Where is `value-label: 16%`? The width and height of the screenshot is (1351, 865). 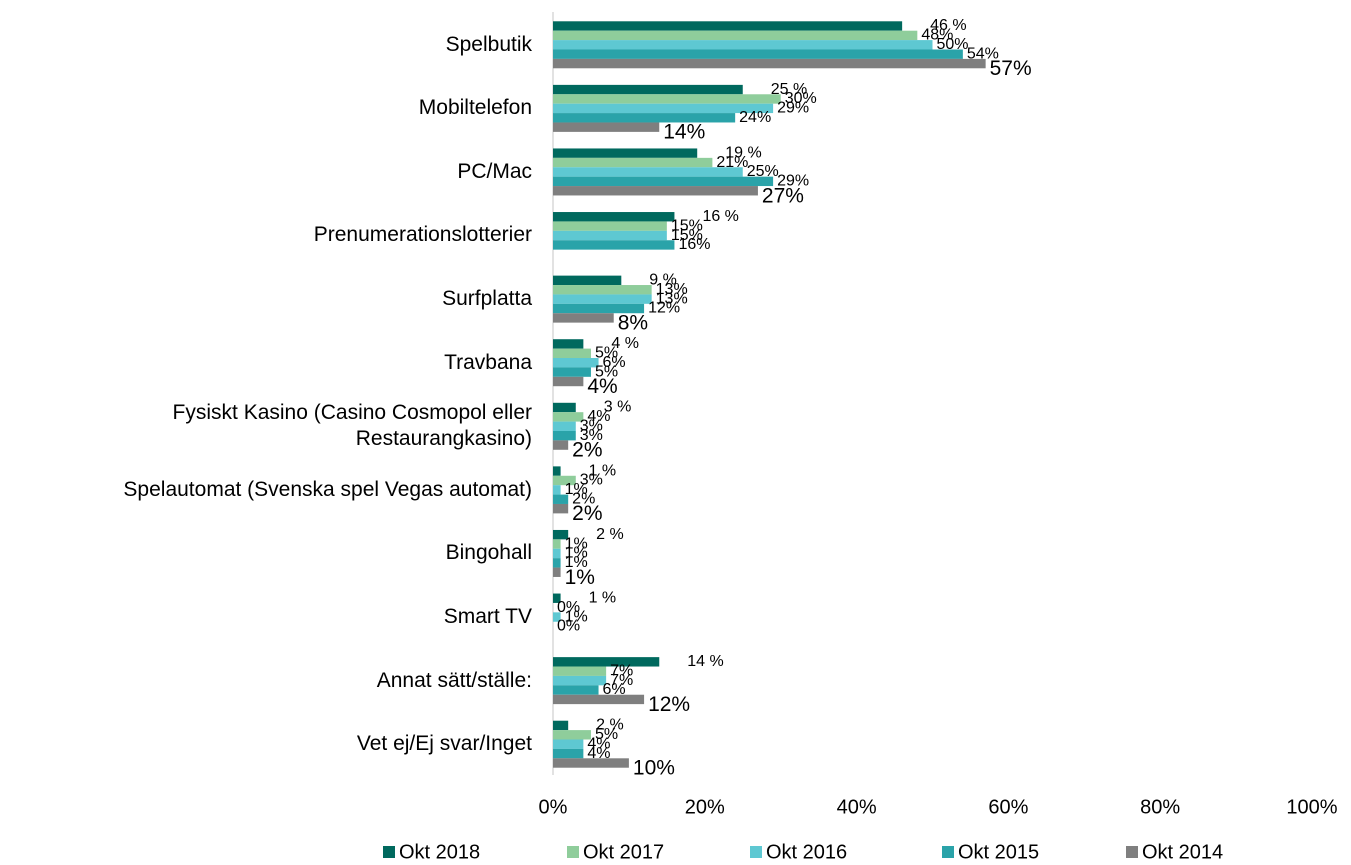 value-label: 16% is located at coordinates (694, 244).